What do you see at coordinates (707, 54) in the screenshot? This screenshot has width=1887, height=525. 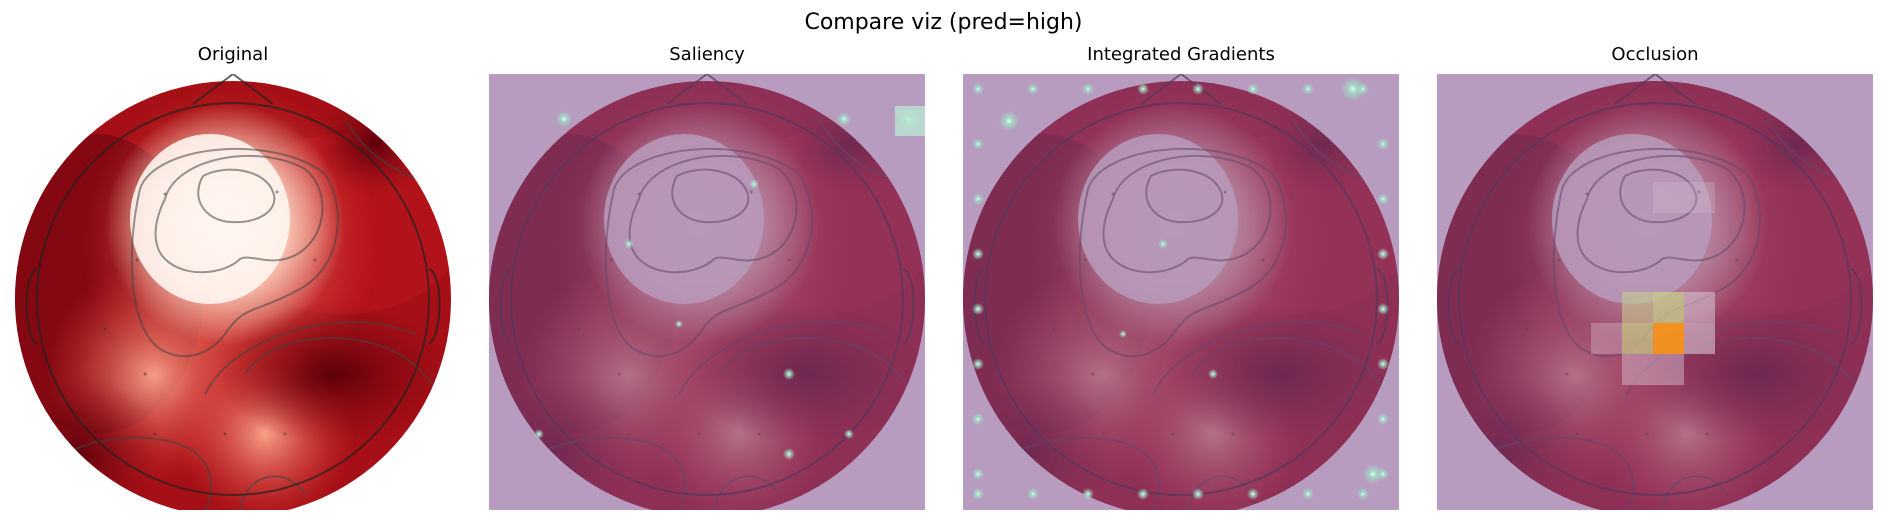 I see `panel-title: Saliency` at bounding box center [707, 54].